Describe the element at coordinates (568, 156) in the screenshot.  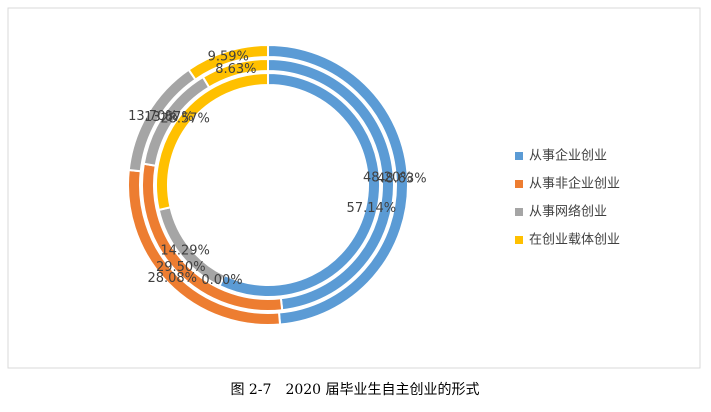
I see `legend-label: 从事企业创业` at that location.